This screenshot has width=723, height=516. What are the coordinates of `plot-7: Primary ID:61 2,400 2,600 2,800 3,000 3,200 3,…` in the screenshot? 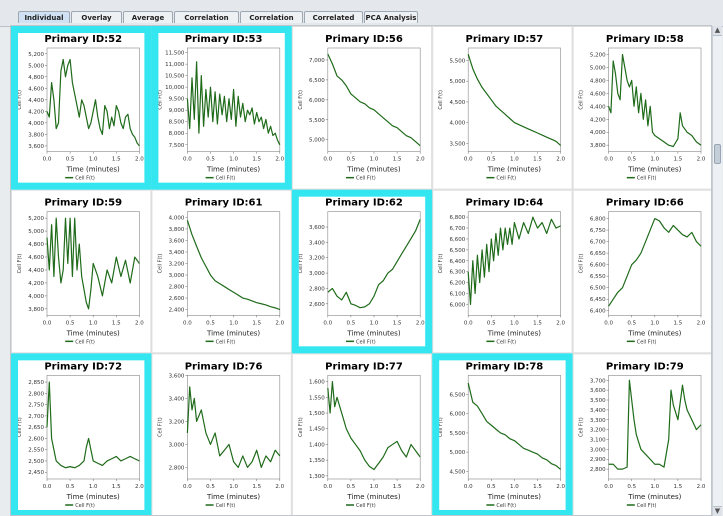 It's located at (221, 271).